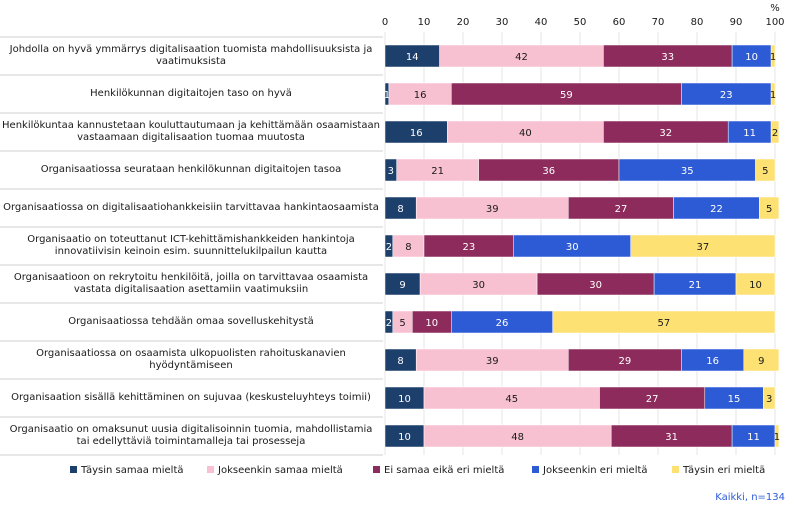  I want to click on value-label: 15, so click(734, 399).